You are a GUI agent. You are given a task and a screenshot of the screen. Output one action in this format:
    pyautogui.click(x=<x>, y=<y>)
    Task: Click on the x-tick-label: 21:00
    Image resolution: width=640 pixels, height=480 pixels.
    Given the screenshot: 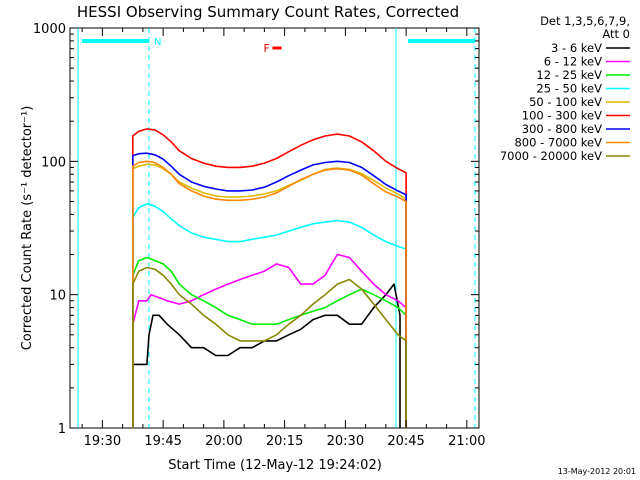 What is the action you would take?
    pyautogui.click(x=466, y=441)
    